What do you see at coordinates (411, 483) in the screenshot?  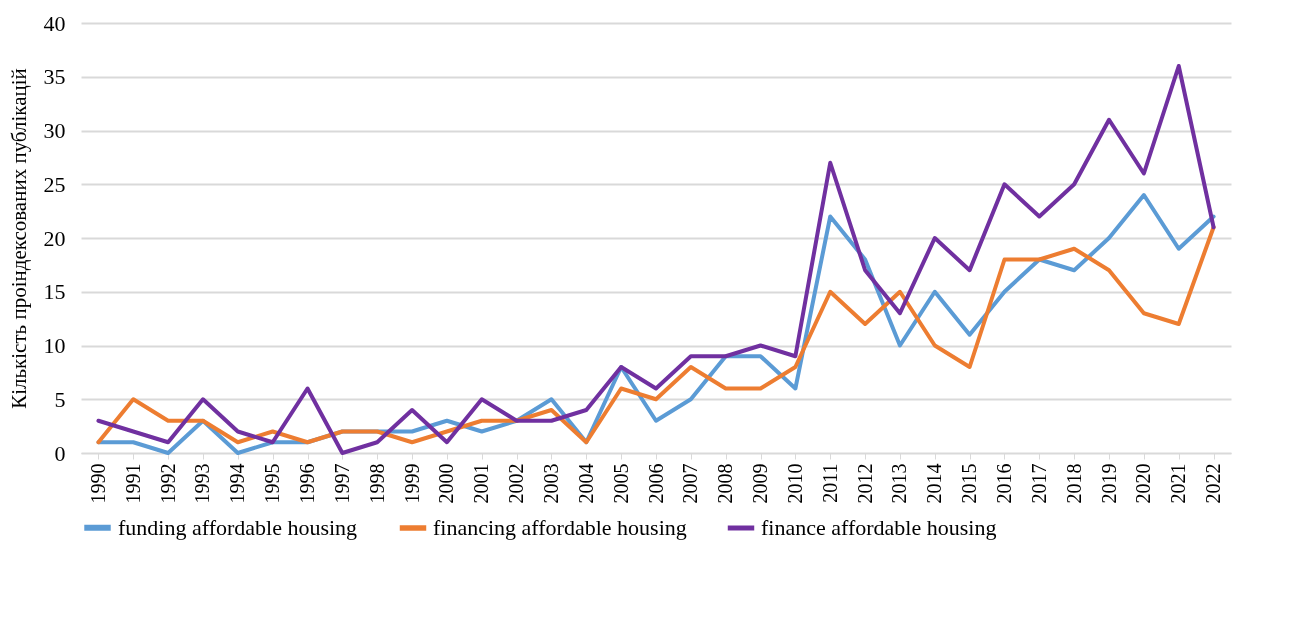 I see `x-tick-label: 1999` at bounding box center [411, 483].